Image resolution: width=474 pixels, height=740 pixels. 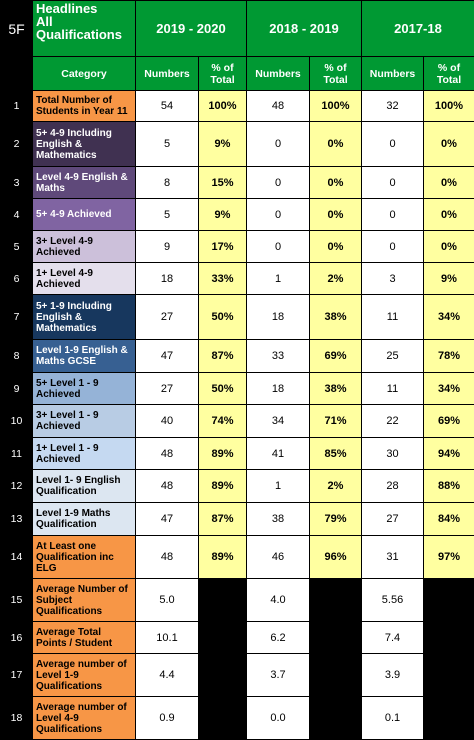 I want to click on numbers-cell: 25, so click(x=393, y=356).